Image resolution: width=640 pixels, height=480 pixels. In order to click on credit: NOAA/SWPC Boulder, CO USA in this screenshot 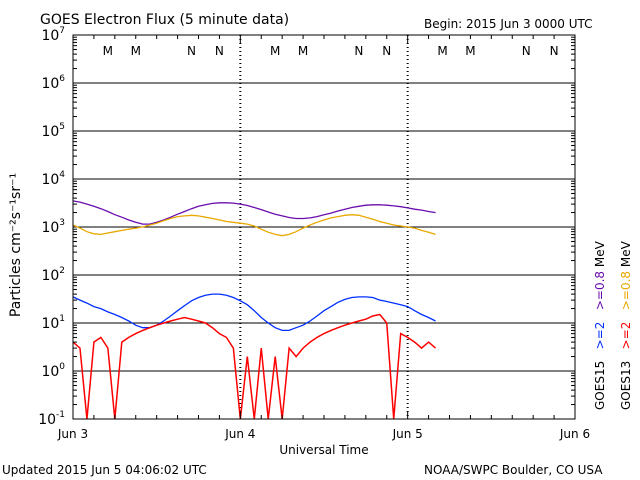, I will do `click(513, 470)`.